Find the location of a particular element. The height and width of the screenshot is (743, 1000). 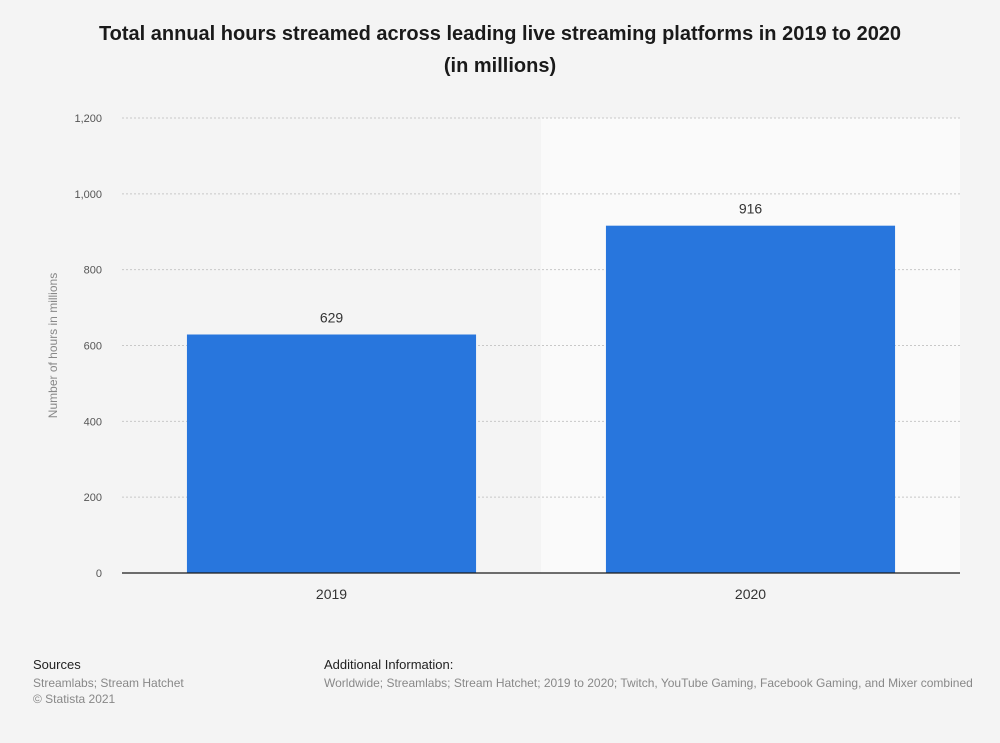

y-tick-label: 800 is located at coordinates (93, 271).